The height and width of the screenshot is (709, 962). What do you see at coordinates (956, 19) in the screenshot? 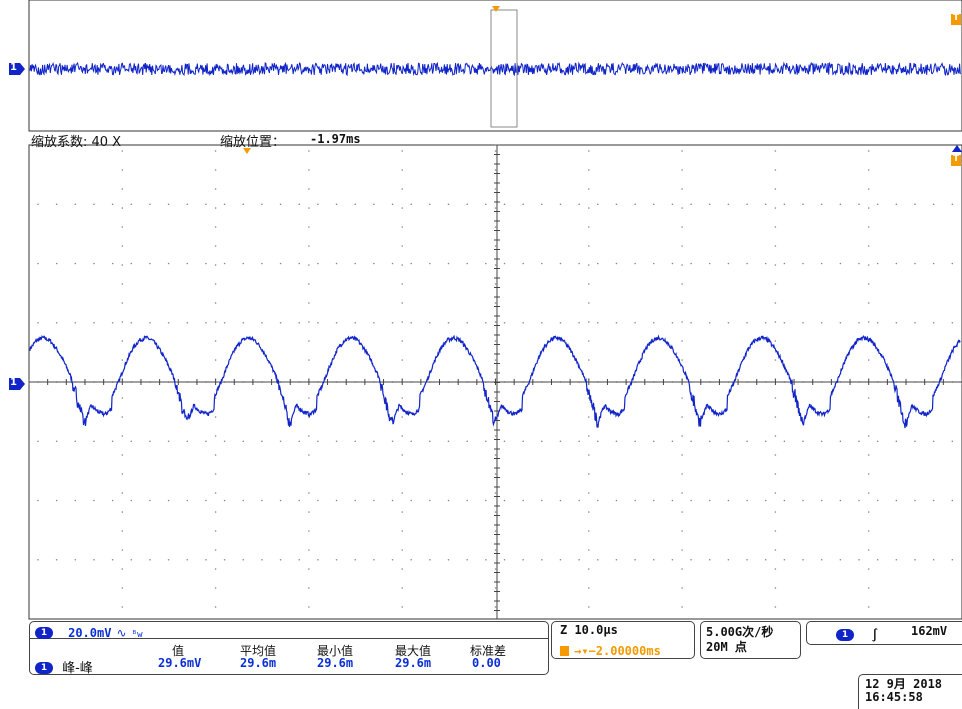
I see `trigger-level-marker-overview` at bounding box center [956, 19].